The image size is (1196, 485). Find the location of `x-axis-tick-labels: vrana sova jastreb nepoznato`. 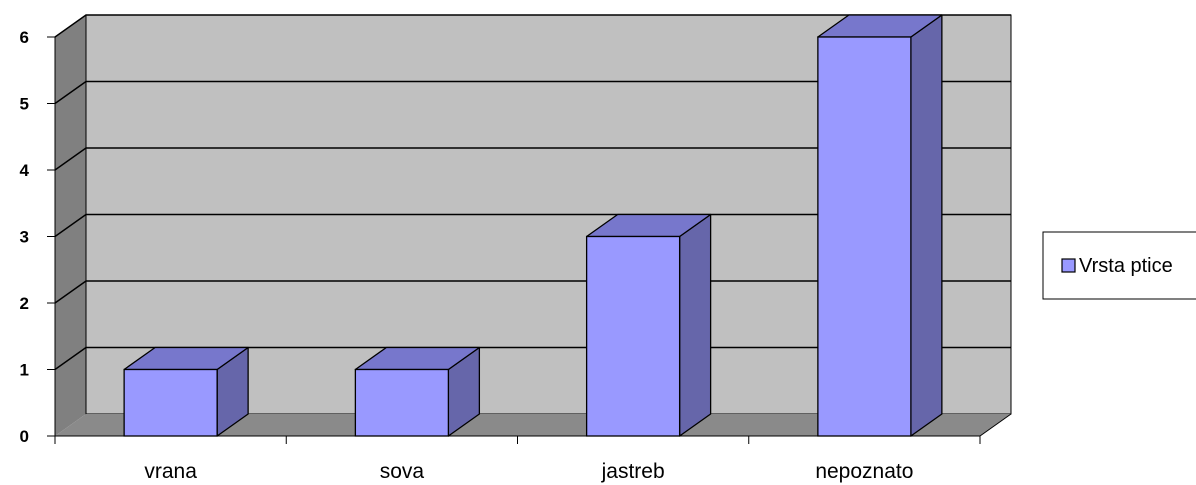

x-axis-tick-labels: vrana sova jastreb nepoznato is located at coordinates (528, 471).